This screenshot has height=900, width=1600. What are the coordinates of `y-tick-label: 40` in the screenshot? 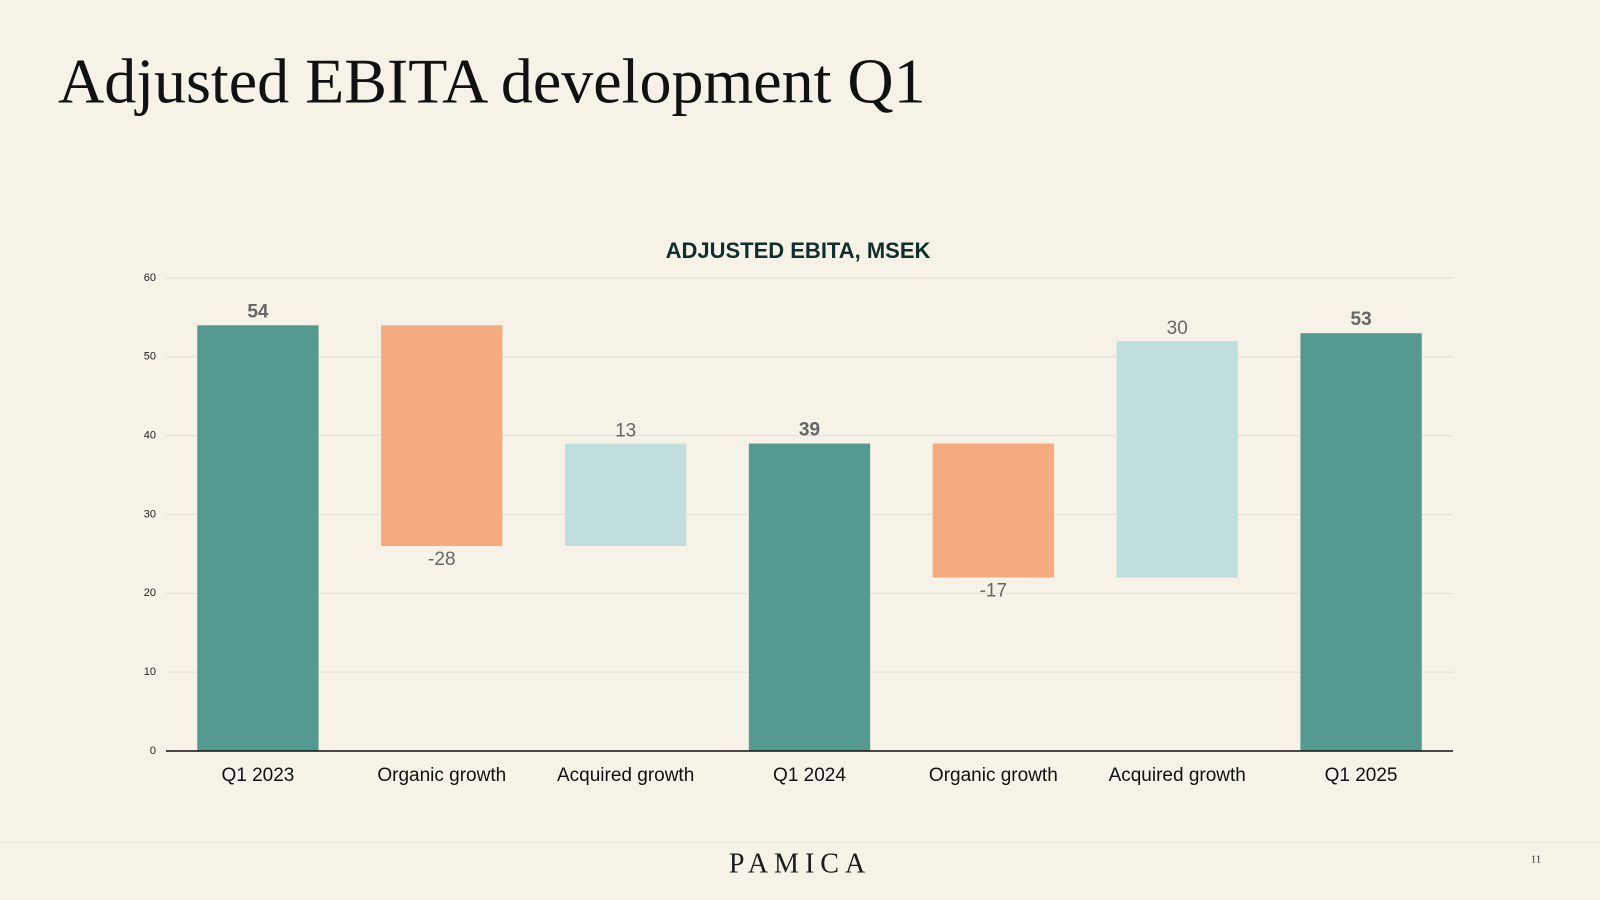 It's located at (150, 436).